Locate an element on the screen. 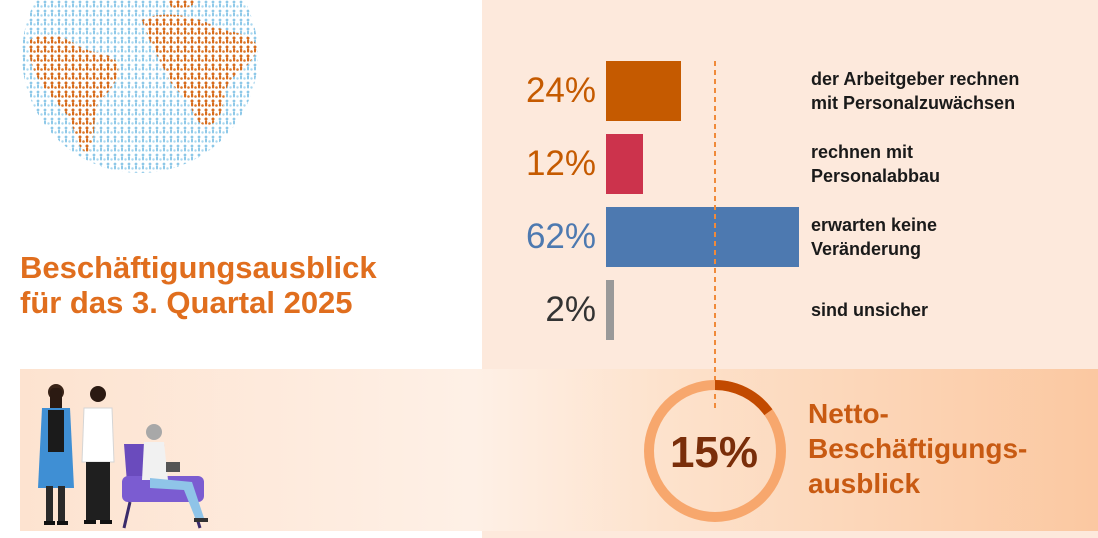 The image size is (1098, 538). people-group-illustration is located at coordinates (123, 456).